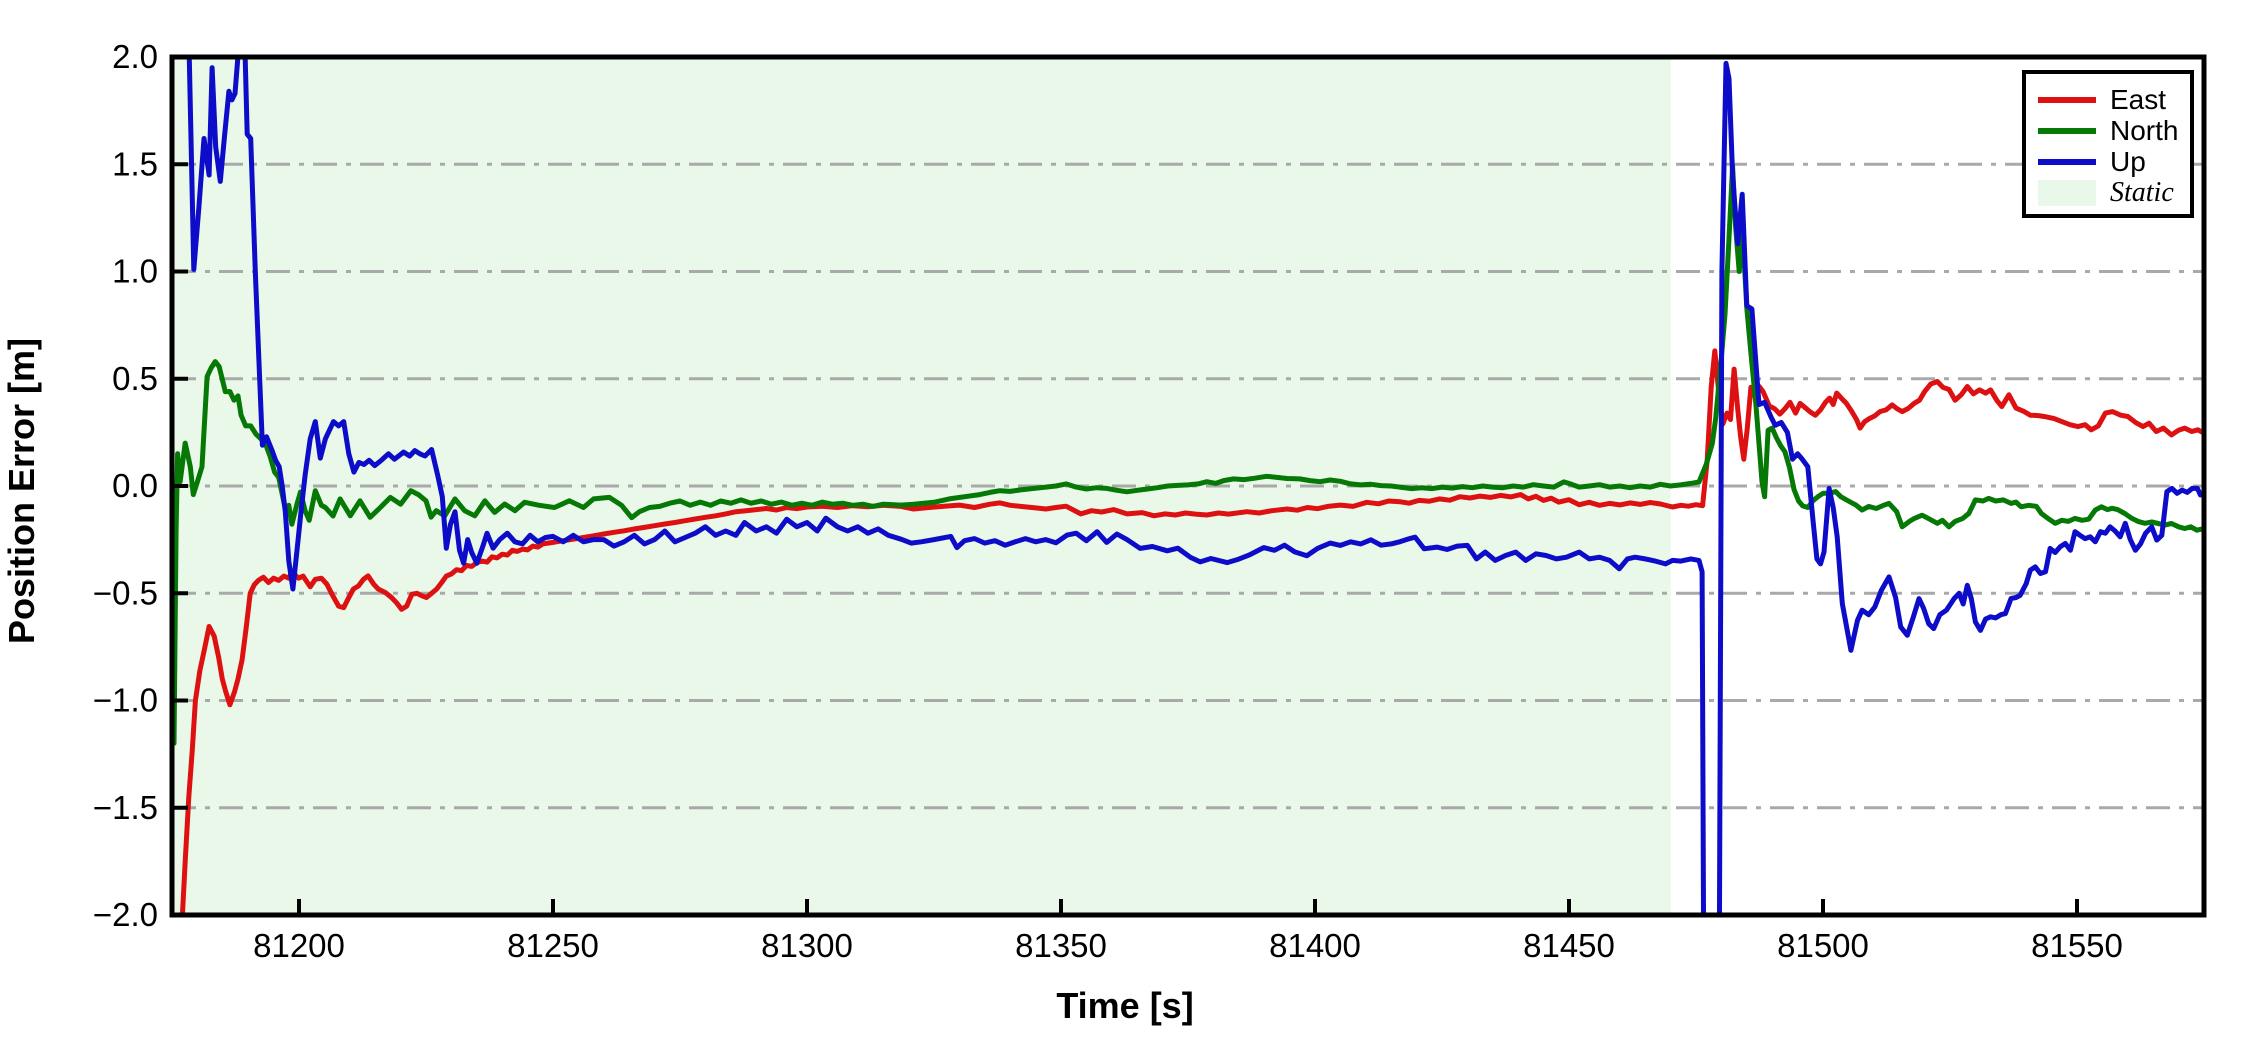  Describe the element at coordinates (135, 378) in the screenshot. I see `y-axis-tick-label: 0.5` at that location.